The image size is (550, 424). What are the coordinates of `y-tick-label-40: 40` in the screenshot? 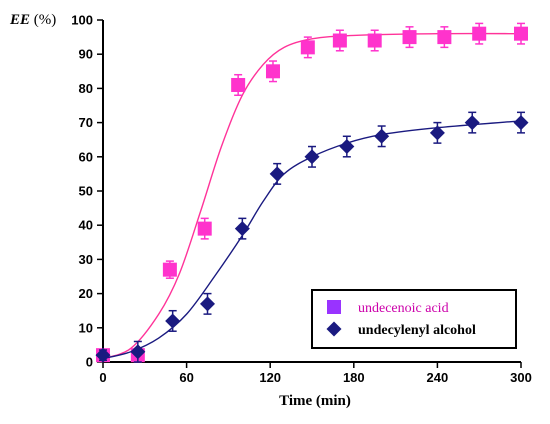 It's located at (86, 225).